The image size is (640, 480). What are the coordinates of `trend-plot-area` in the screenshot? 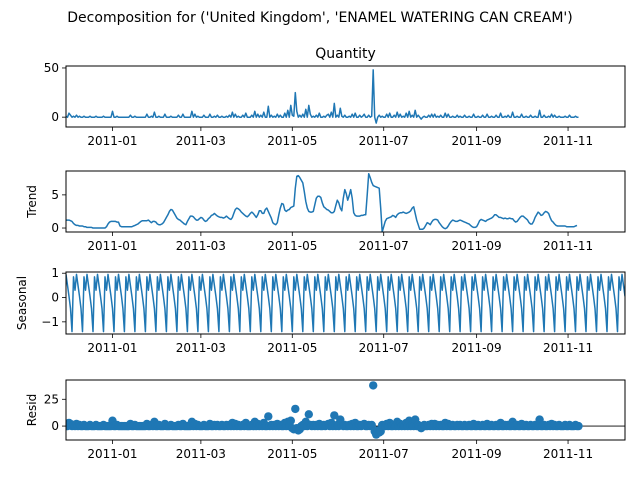 It's located at (322, 202).